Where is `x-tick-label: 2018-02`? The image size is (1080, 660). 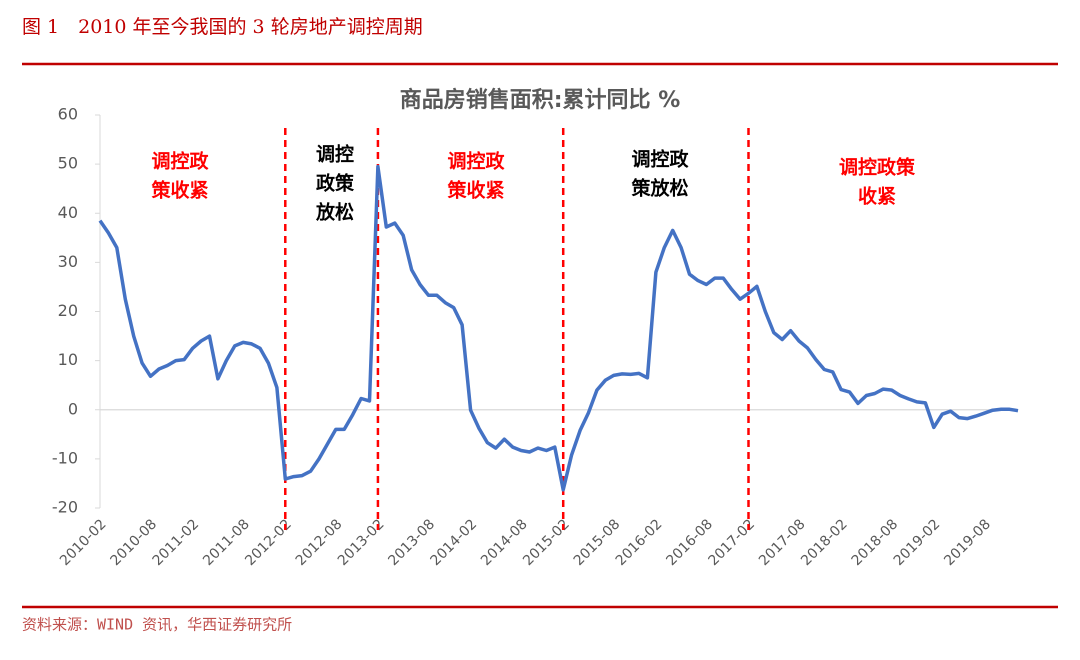
x-tick-label: 2018-02 is located at coordinates (824, 542).